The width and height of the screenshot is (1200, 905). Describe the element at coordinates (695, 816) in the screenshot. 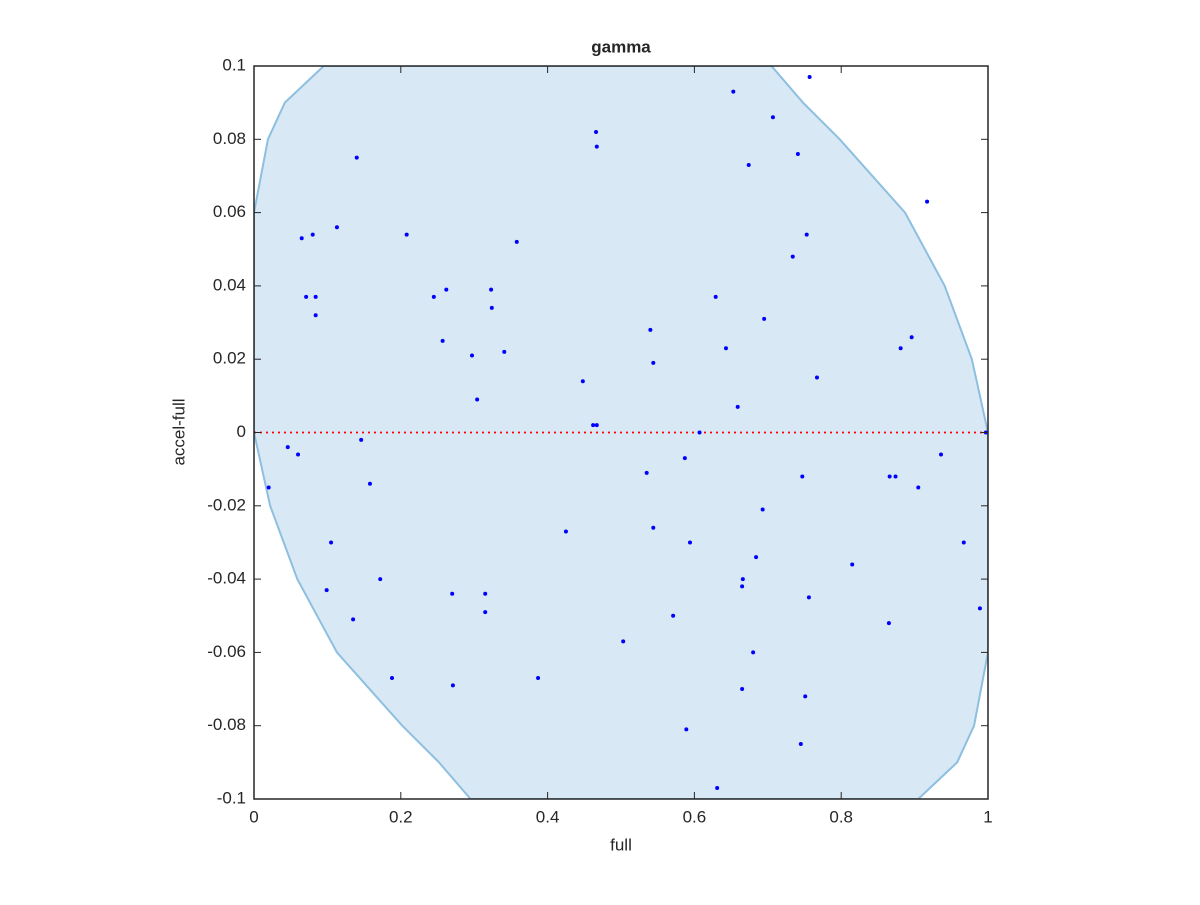

I see `x-tick-label: 0.6` at that location.